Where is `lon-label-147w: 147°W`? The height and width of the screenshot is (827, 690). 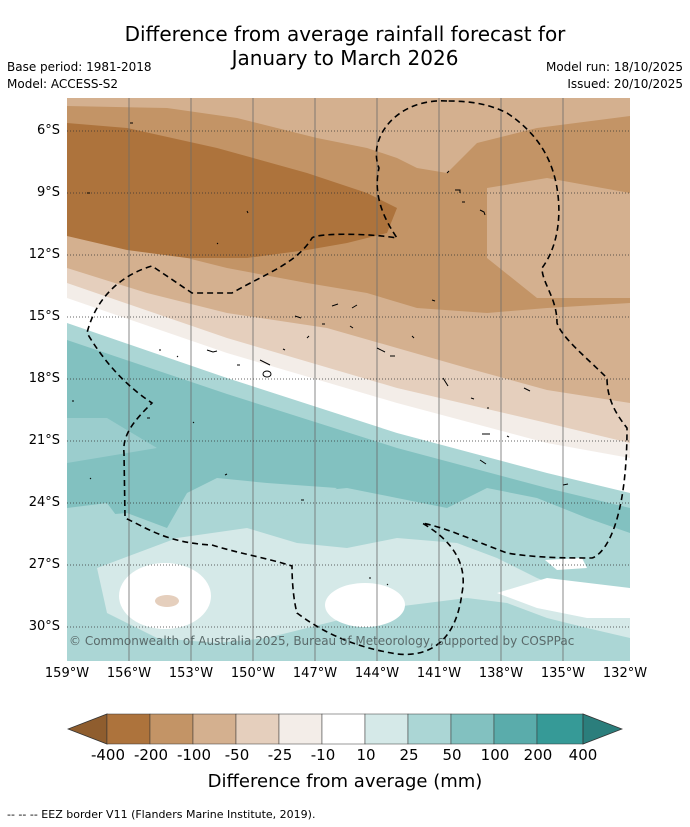
lon-label-147w: 147°W is located at coordinates (315, 673).